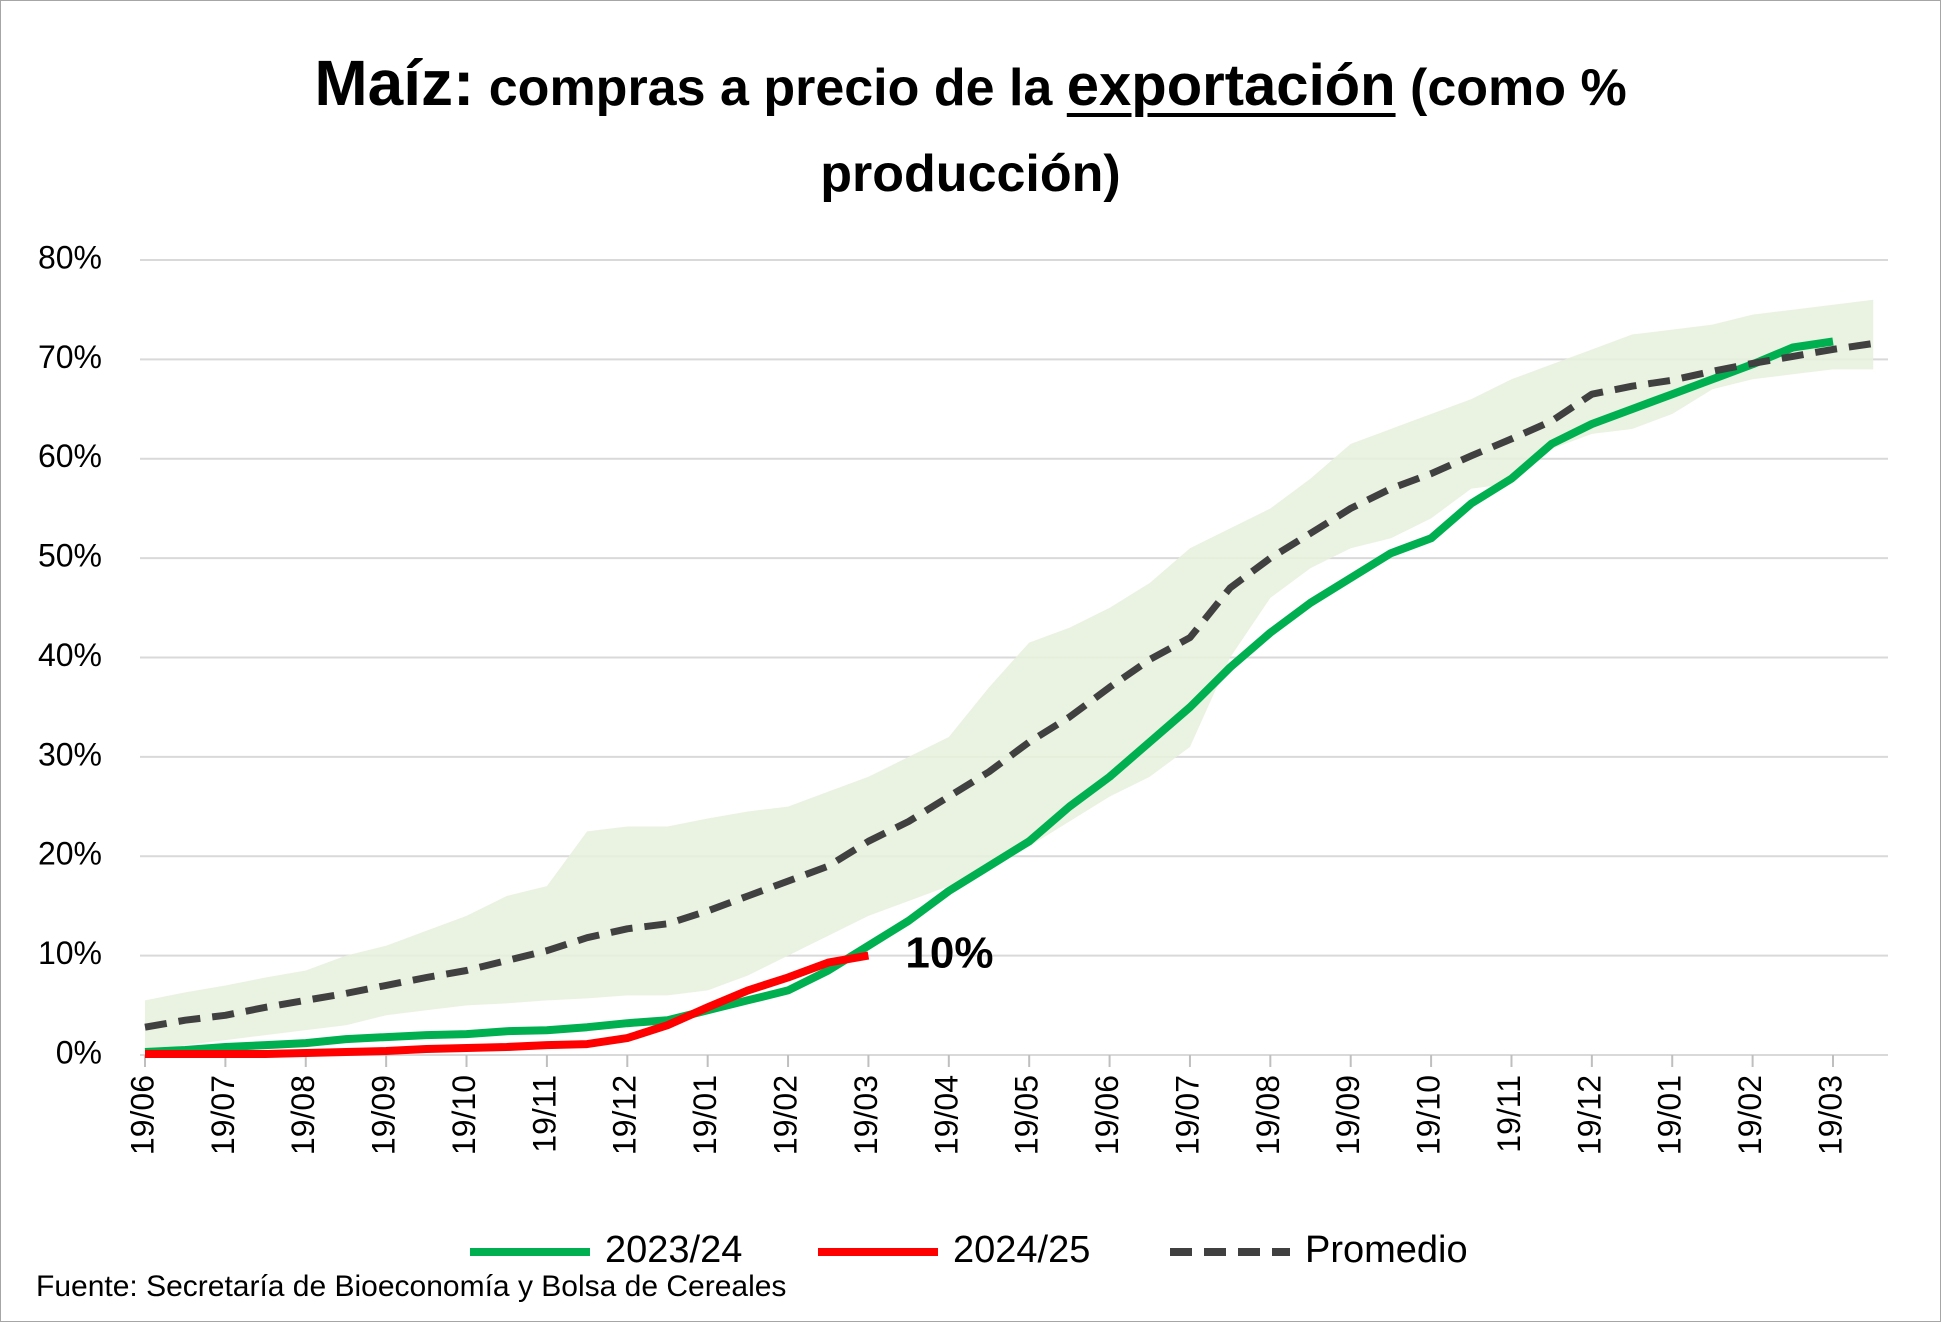 This screenshot has height=1322, width=1941. I want to click on y-tick-label: 70%, so click(70, 357).